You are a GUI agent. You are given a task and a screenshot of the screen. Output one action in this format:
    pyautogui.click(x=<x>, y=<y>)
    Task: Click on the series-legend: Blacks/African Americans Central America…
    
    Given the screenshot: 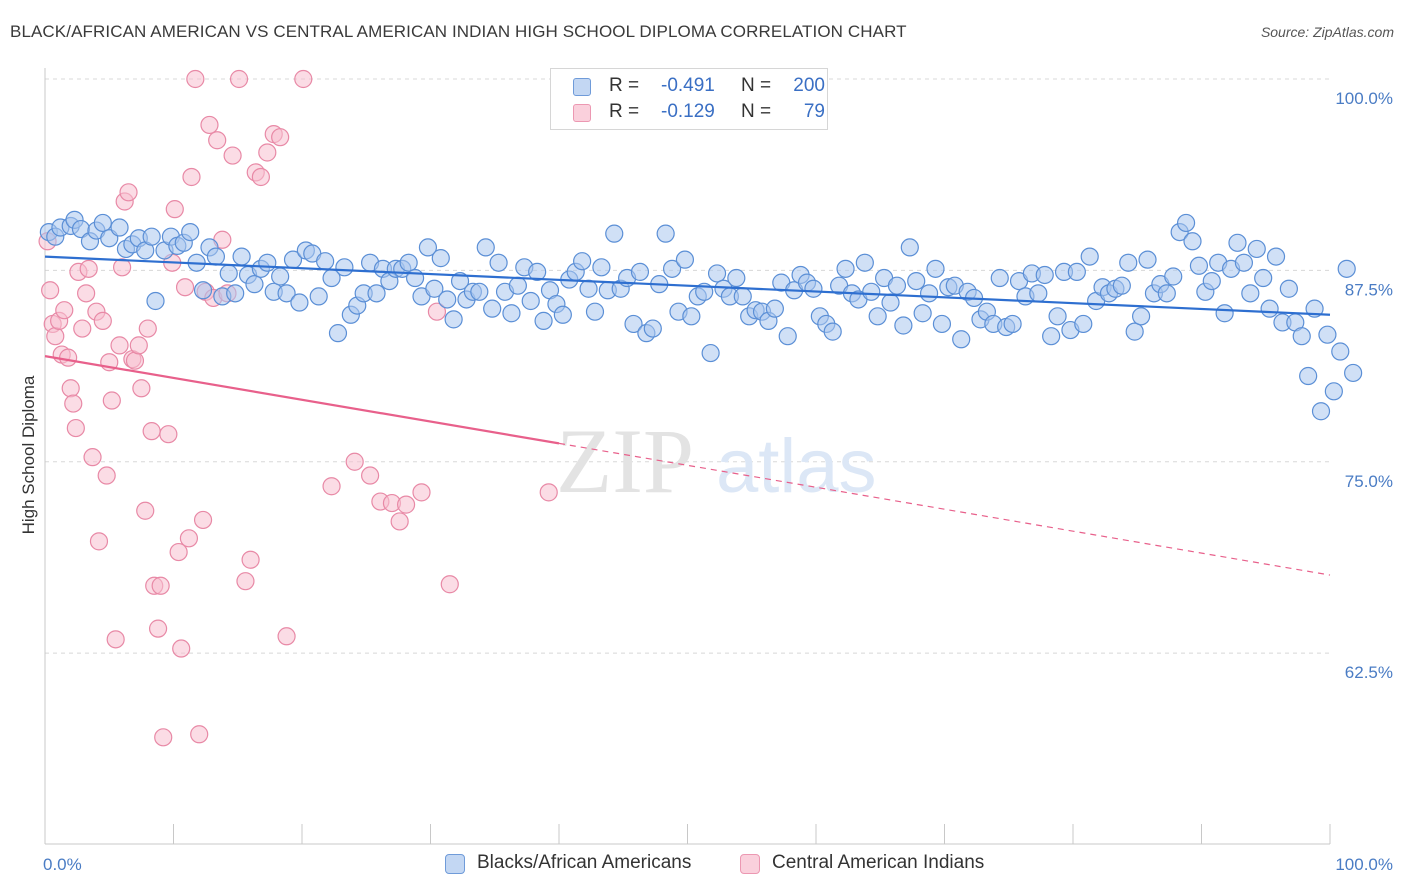 What is the action you would take?
    pyautogui.click(x=703, y=865)
    